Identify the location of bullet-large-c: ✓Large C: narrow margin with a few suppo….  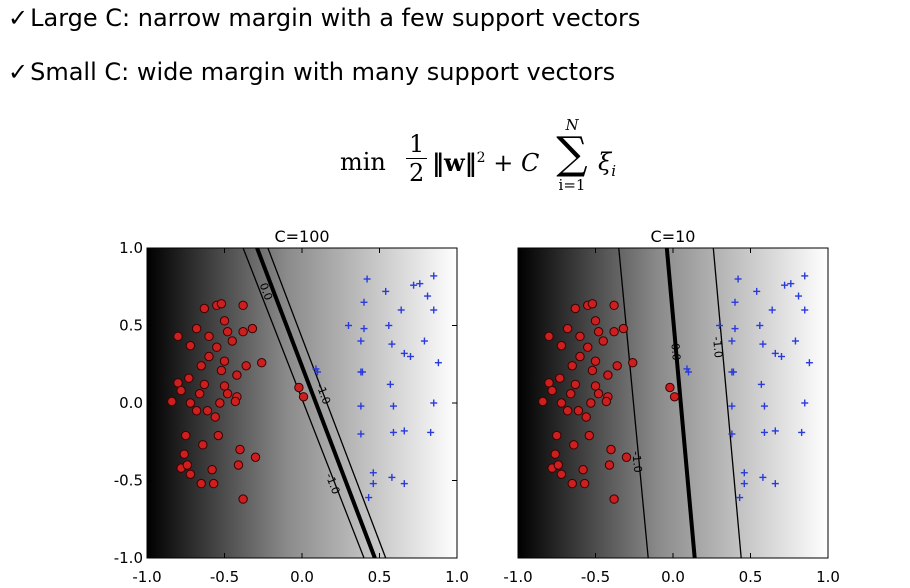
(324, 18).